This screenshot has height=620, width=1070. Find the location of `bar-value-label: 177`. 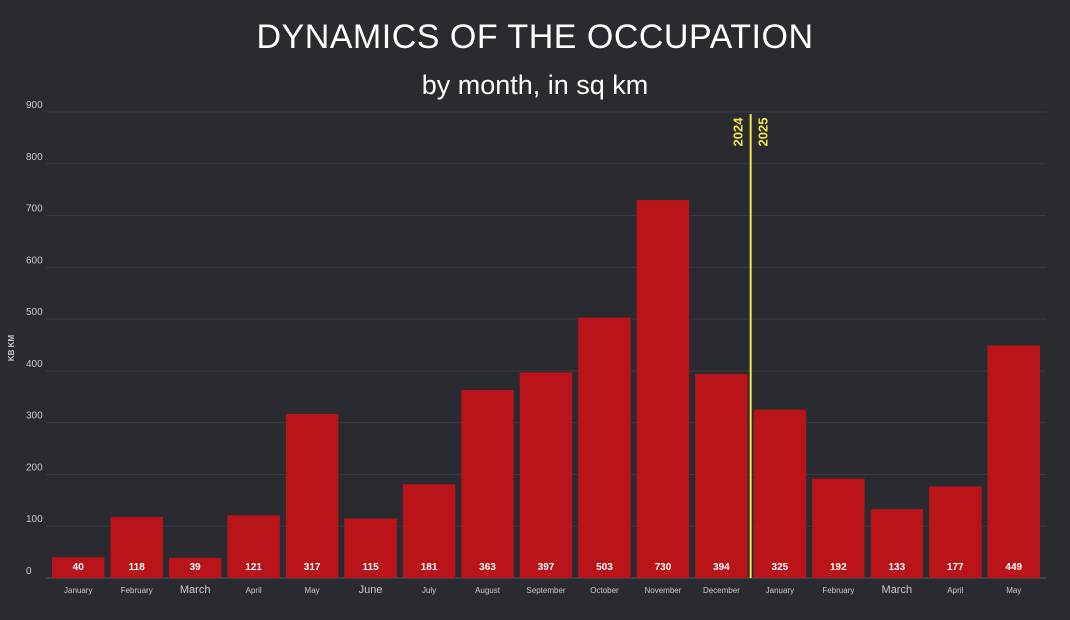

bar-value-label: 177 is located at coordinates (955, 567).